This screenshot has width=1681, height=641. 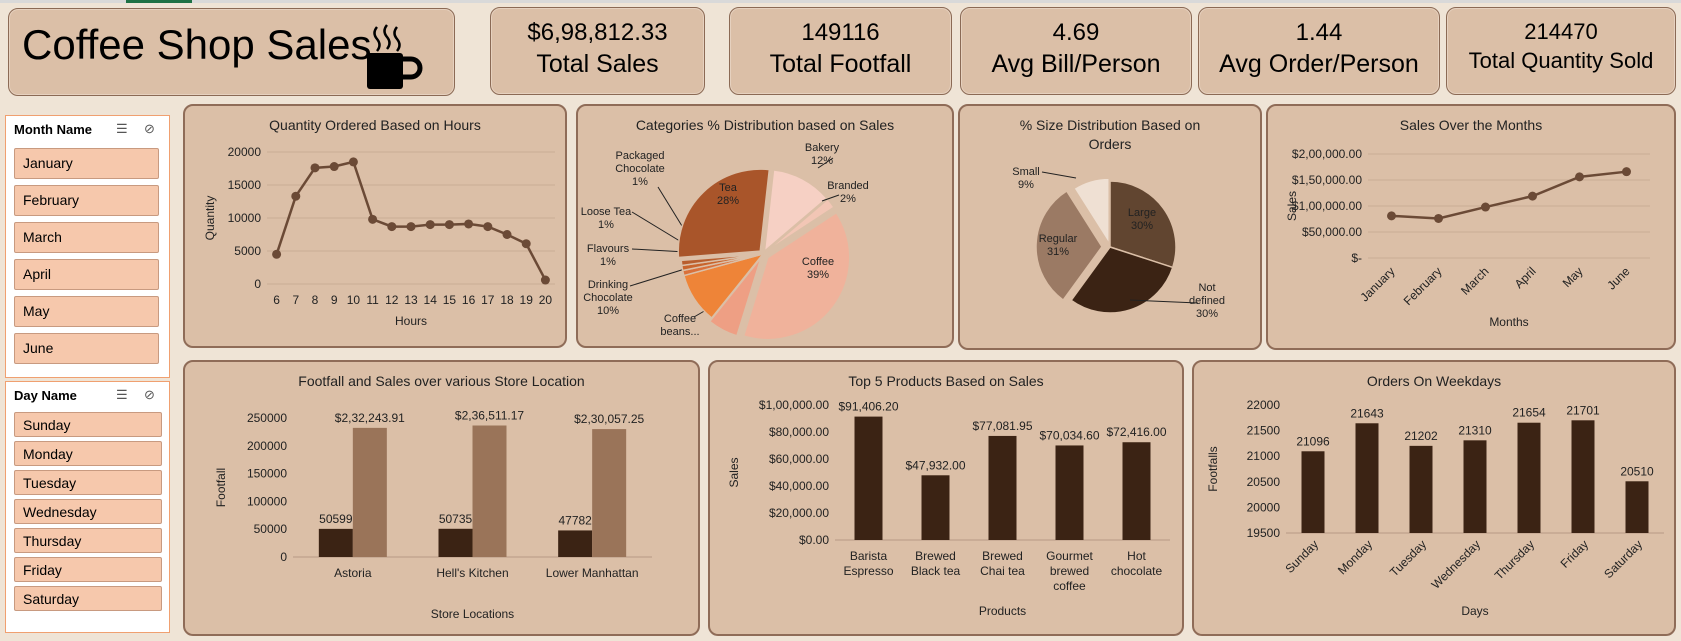 What do you see at coordinates (88, 598) in the screenshot?
I see `slicer-item-saturday: Saturday` at bounding box center [88, 598].